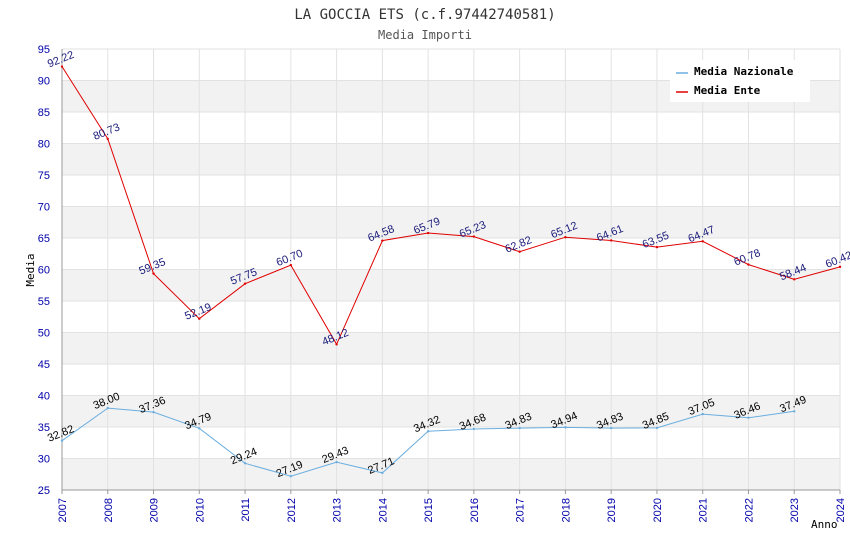  What do you see at coordinates (658, 510) in the screenshot?
I see `x-tick-label: 2020` at bounding box center [658, 510].